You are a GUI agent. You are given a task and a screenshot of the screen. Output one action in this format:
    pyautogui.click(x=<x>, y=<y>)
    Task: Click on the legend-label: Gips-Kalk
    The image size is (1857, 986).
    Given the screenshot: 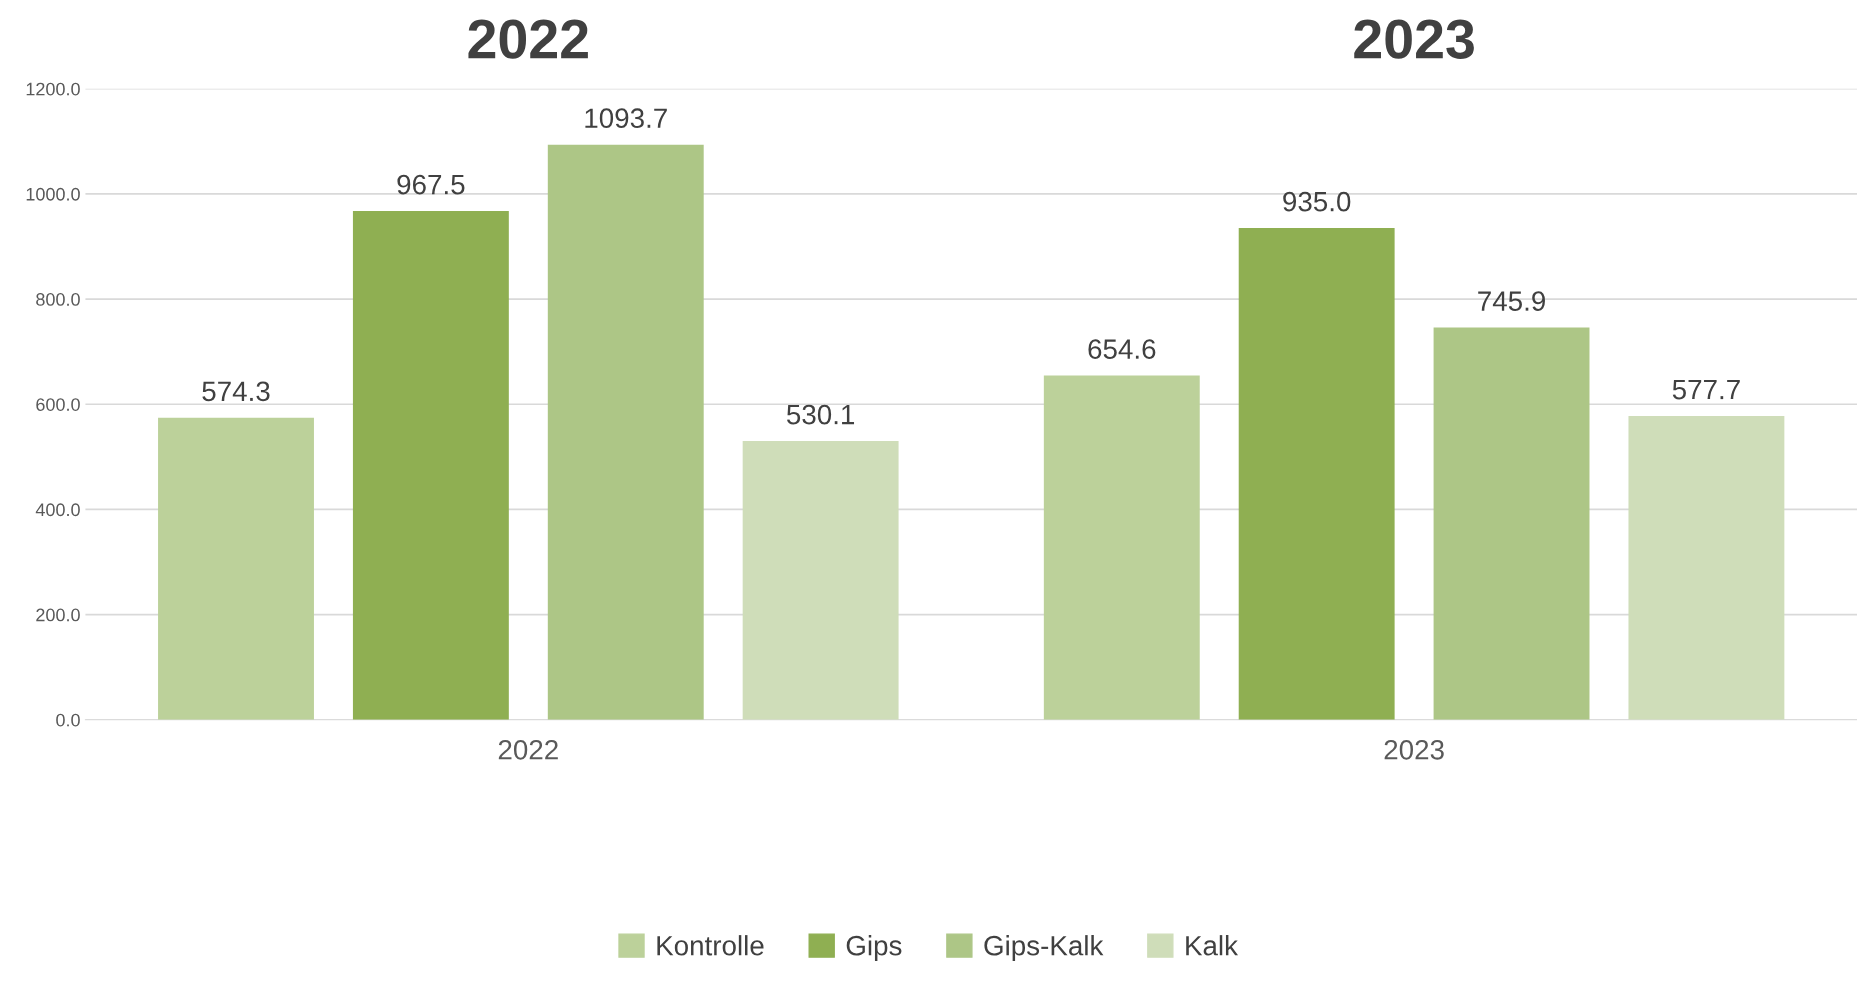 What is the action you would take?
    pyautogui.click(x=1044, y=948)
    